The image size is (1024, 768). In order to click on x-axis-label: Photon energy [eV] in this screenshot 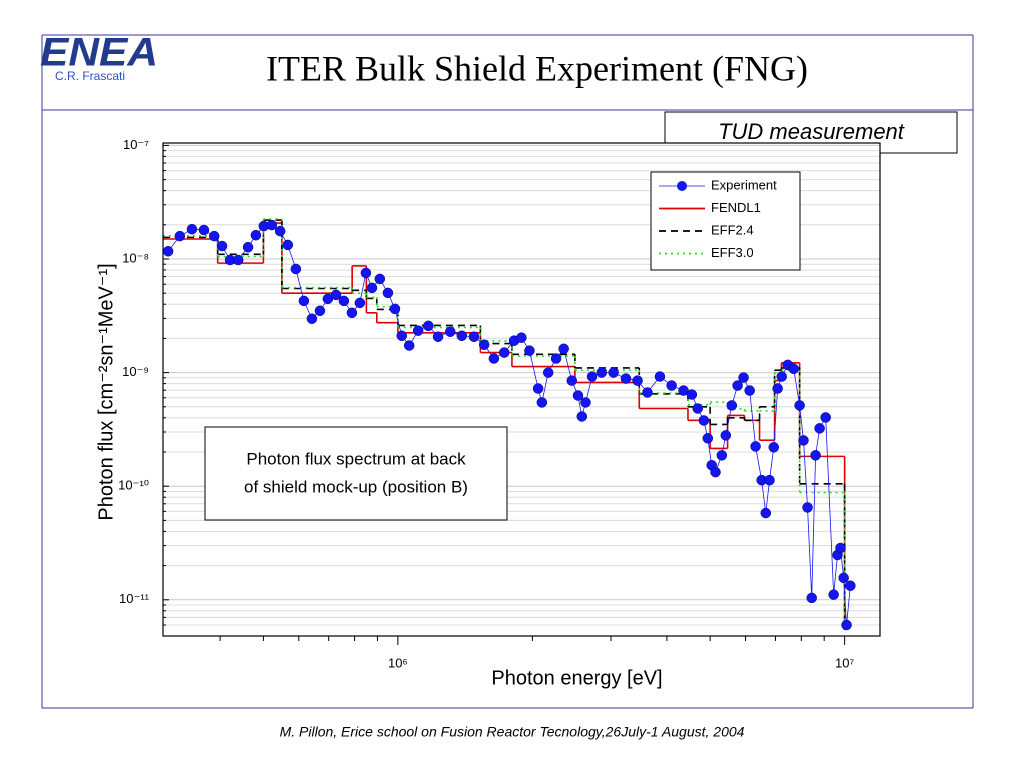, I will do `click(576, 678)`.